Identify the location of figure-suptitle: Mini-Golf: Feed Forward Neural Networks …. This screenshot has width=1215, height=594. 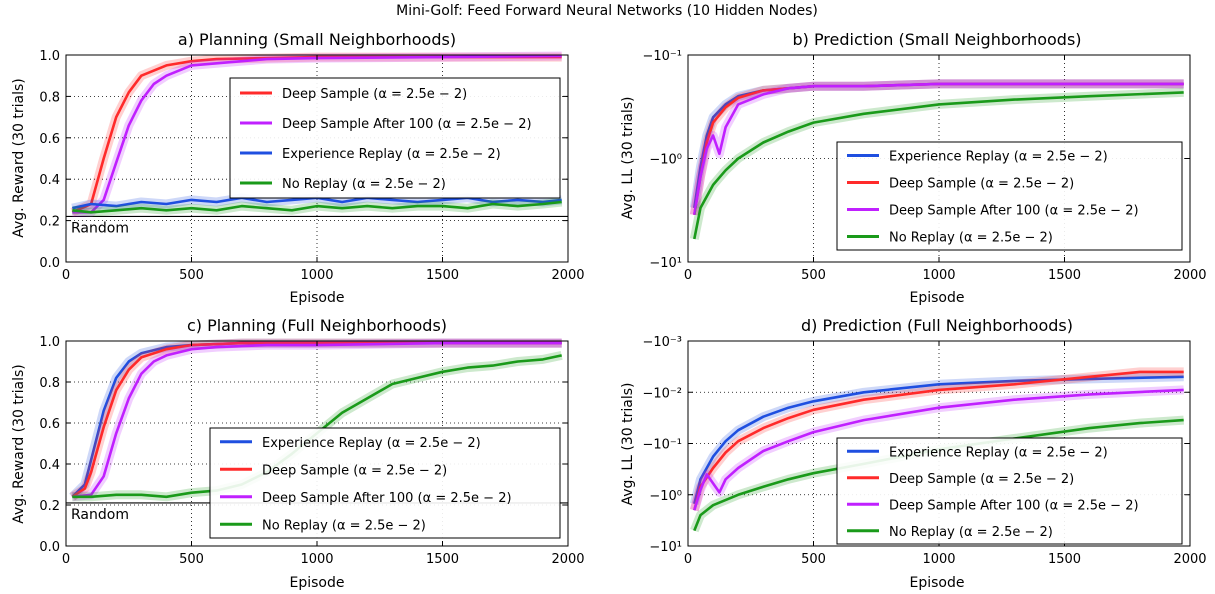
(607, 11).